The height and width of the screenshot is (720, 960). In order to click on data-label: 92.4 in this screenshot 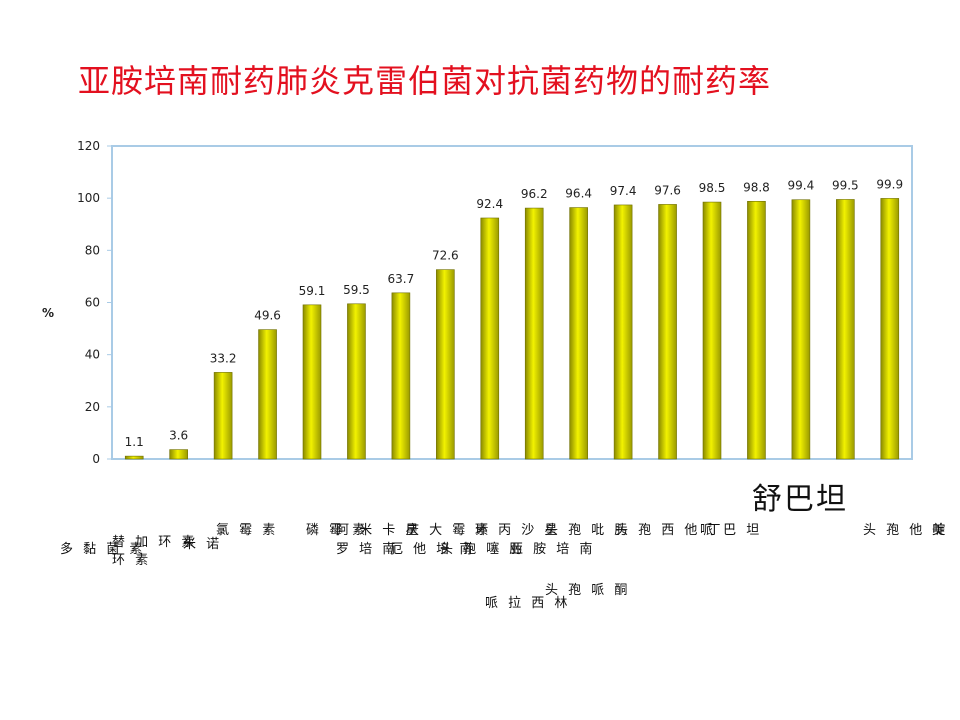, I will do `click(489, 204)`.